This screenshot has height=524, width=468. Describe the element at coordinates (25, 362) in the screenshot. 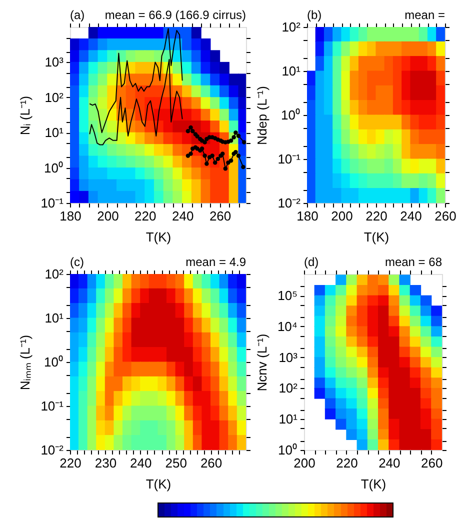

I see `y-axis-title: Nᵢₘₘ (L⁻¹)` at that location.